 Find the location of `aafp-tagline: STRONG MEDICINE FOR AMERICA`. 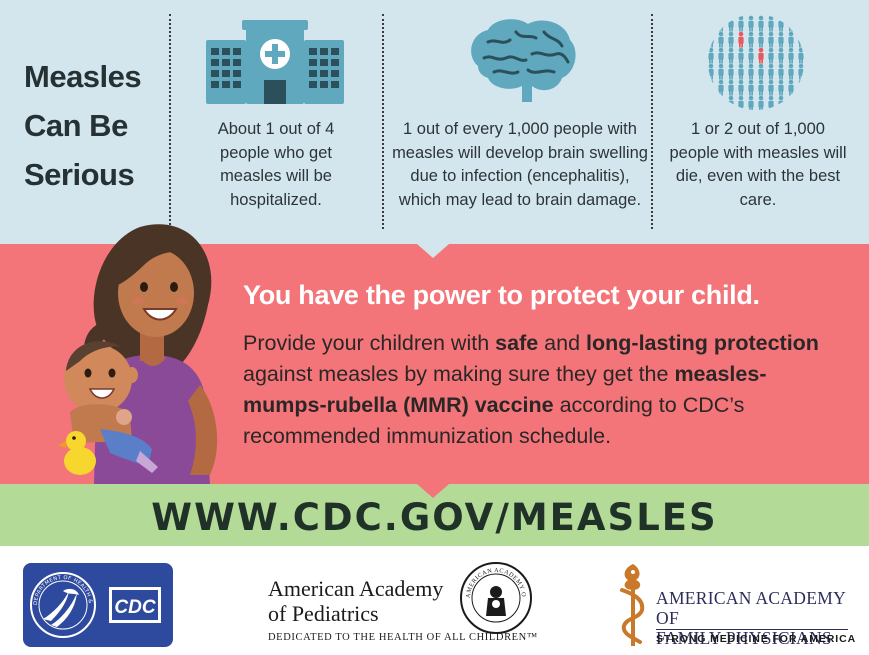

aafp-tagline: STRONG MEDICINE FOR AMERICA is located at coordinates (756, 639).